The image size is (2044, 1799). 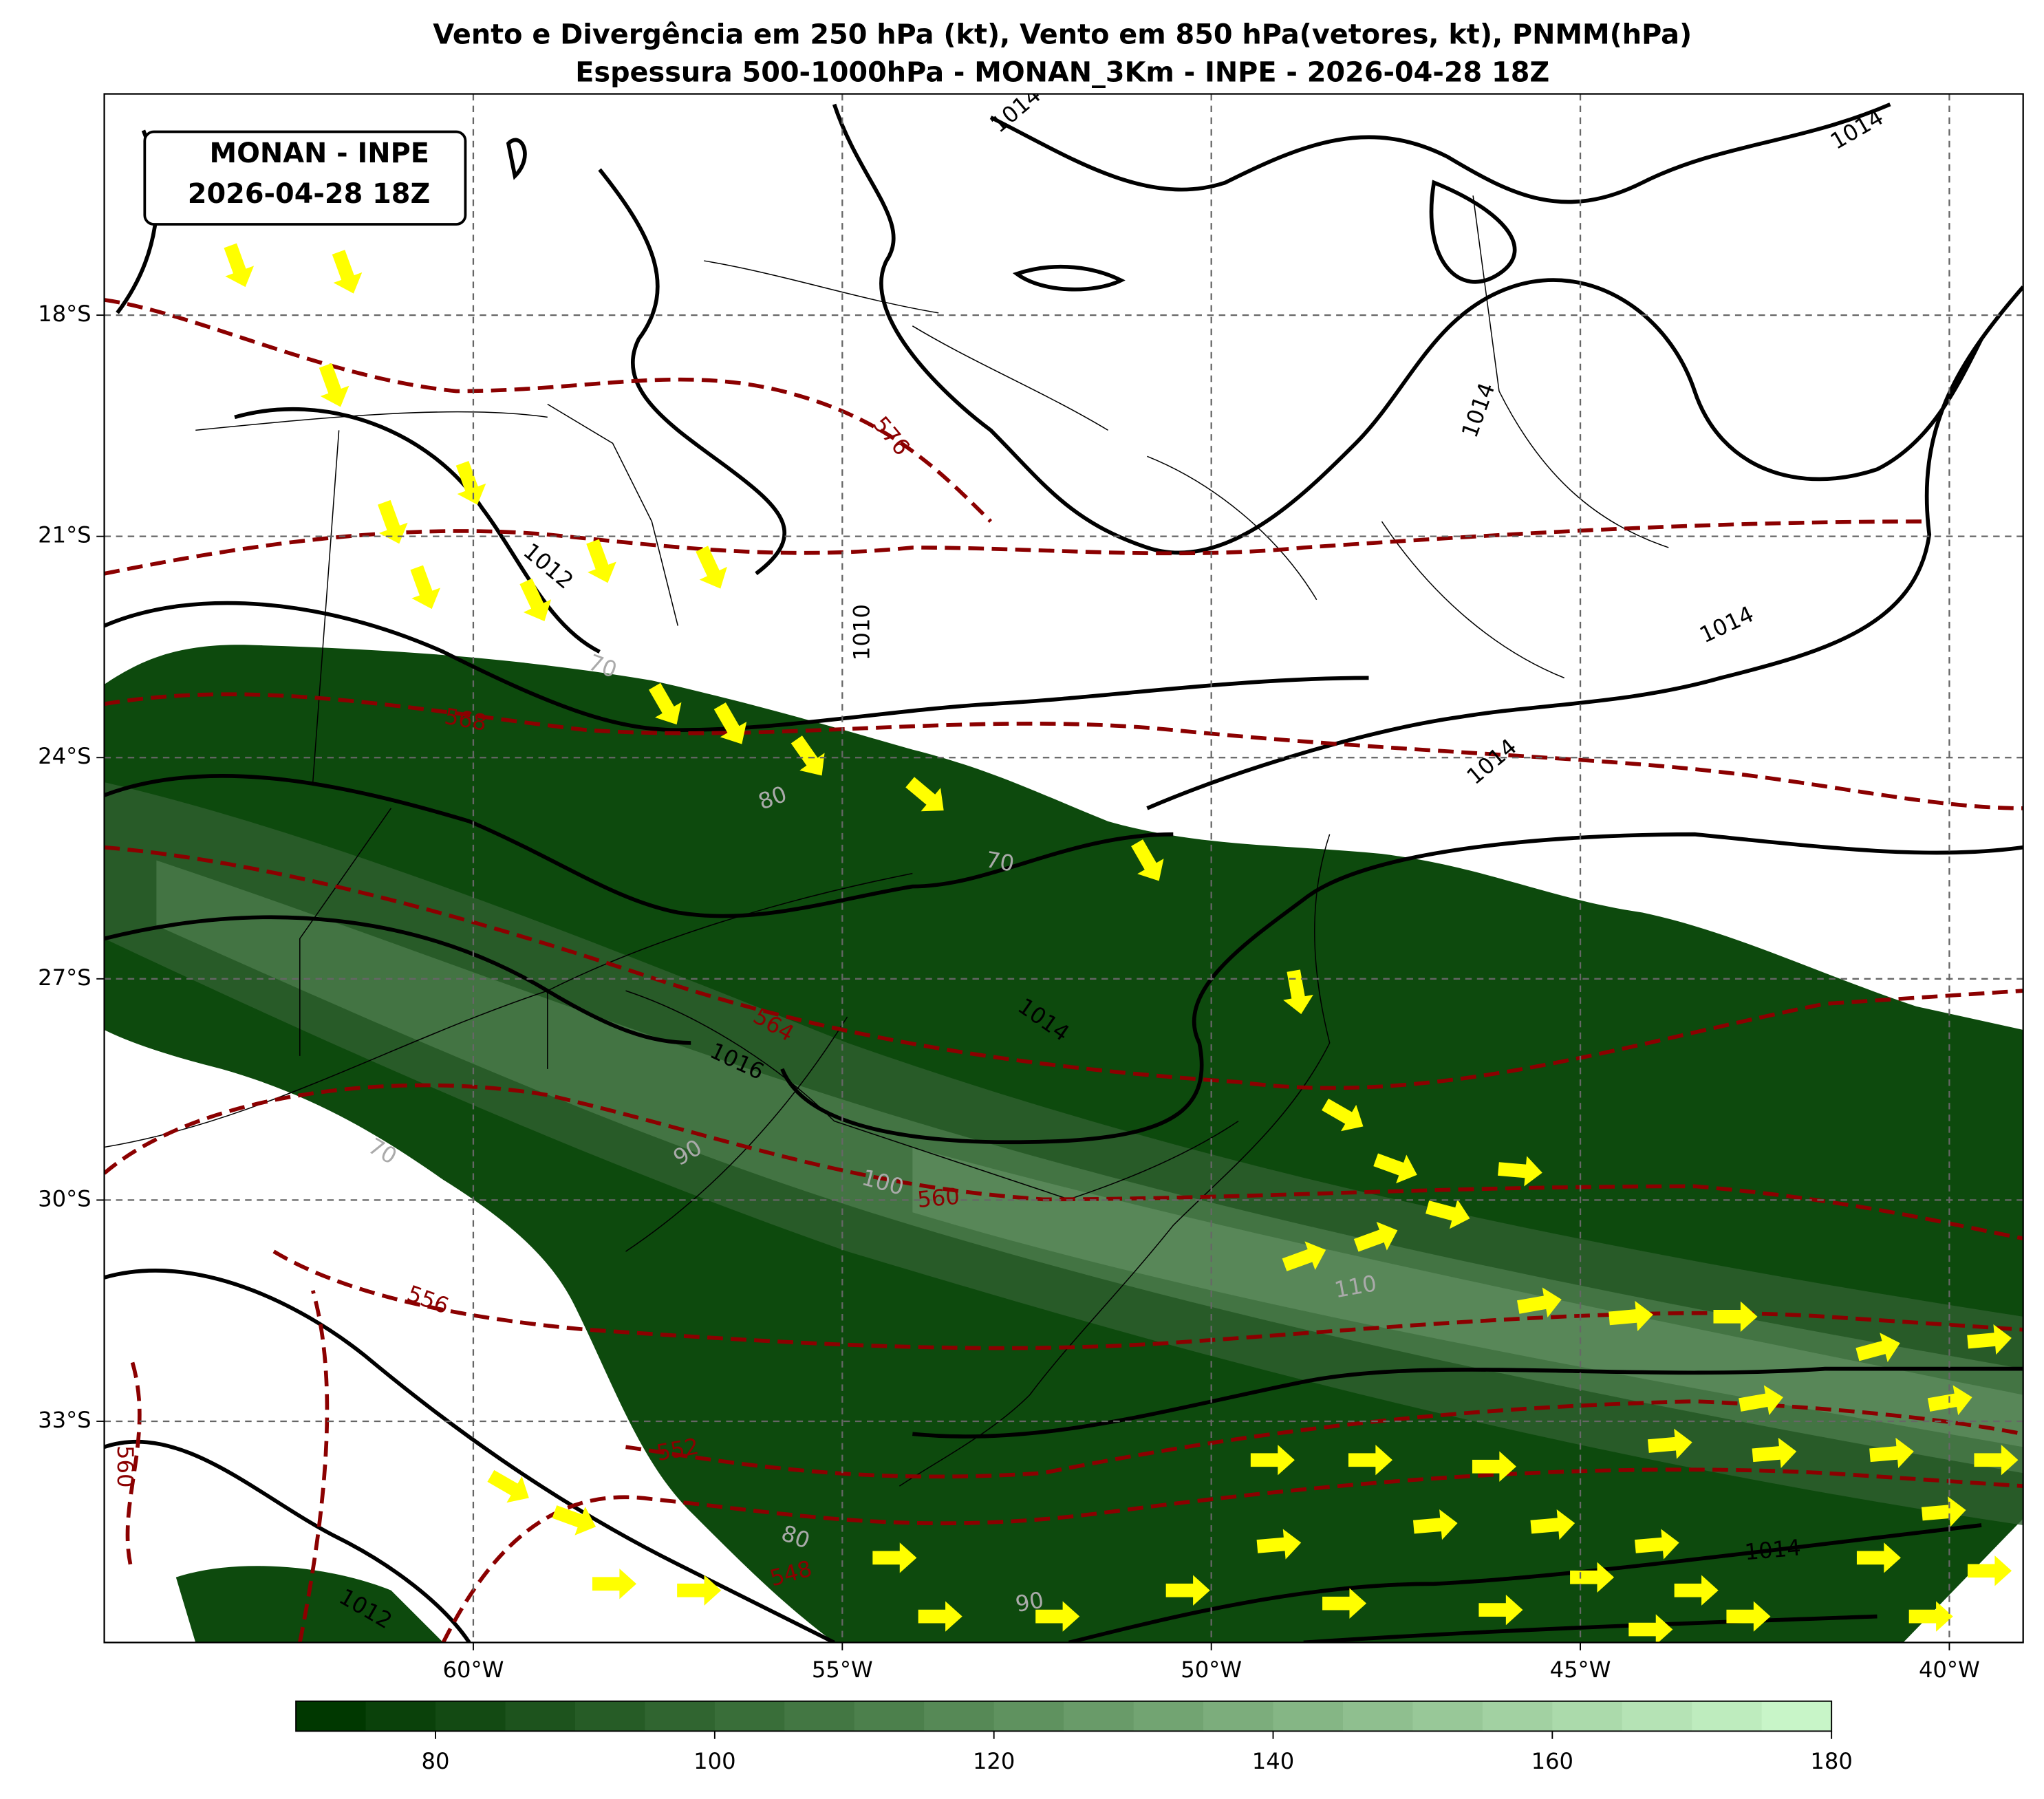 What do you see at coordinates (65, 1198) in the screenshot?
I see `y-tick-label: 30°S` at bounding box center [65, 1198].